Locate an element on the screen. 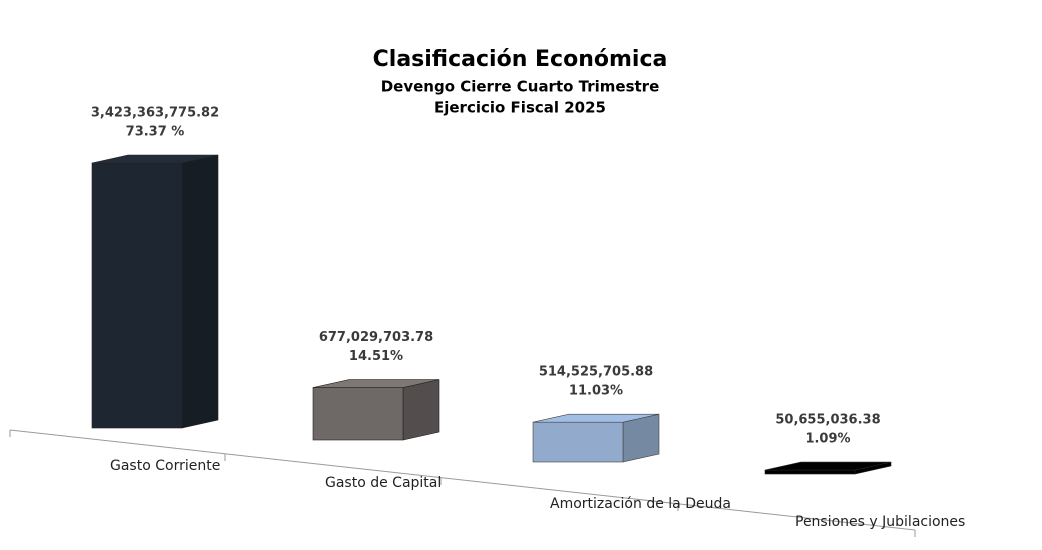  x-tick-label: Amortización de la Deuda is located at coordinates (640, 504).